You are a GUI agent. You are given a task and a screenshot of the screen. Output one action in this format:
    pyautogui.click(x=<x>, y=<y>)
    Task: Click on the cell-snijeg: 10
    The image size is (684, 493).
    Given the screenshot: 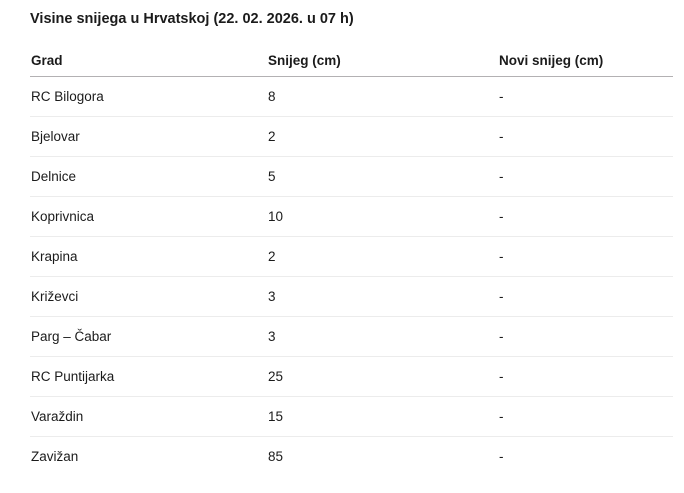 What is the action you would take?
    pyautogui.click(x=382, y=216)
    